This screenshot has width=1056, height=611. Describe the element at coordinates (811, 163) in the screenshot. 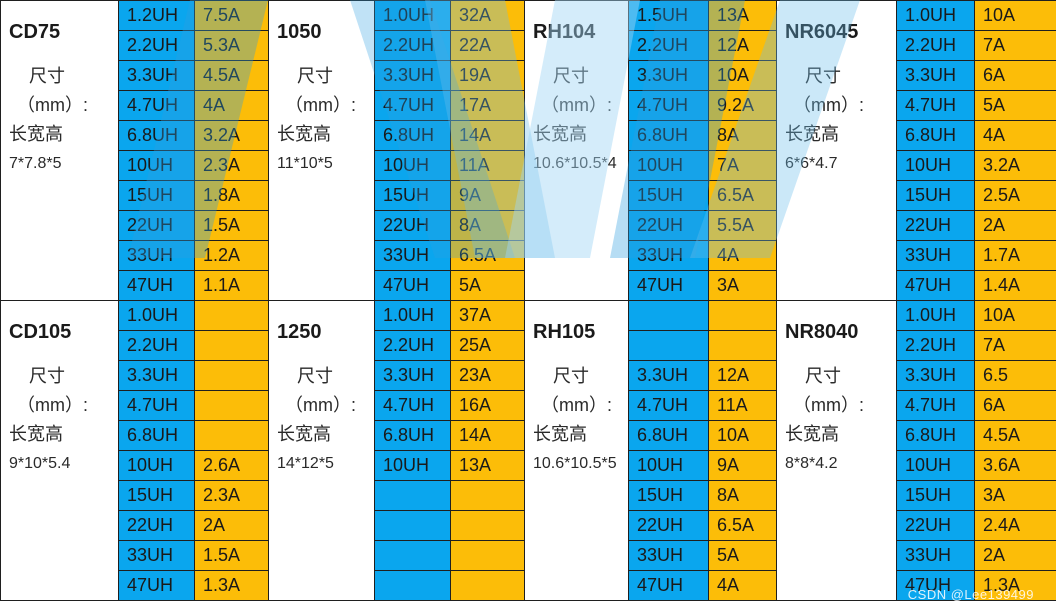

I see `dimension-value: 6*6*4.7` at that location.